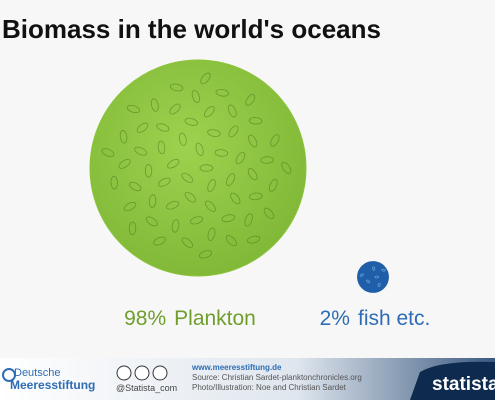 Image resolution: width=495 pixels, height=400 pixels. Describe the element at coordinates (335, 318) in the screenshot. I see `value-label: 2%` at that location.